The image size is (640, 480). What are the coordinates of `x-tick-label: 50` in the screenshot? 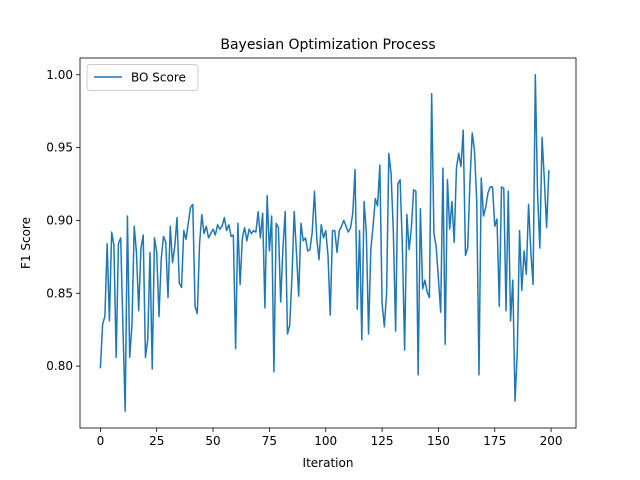 It's located at (212, 441).